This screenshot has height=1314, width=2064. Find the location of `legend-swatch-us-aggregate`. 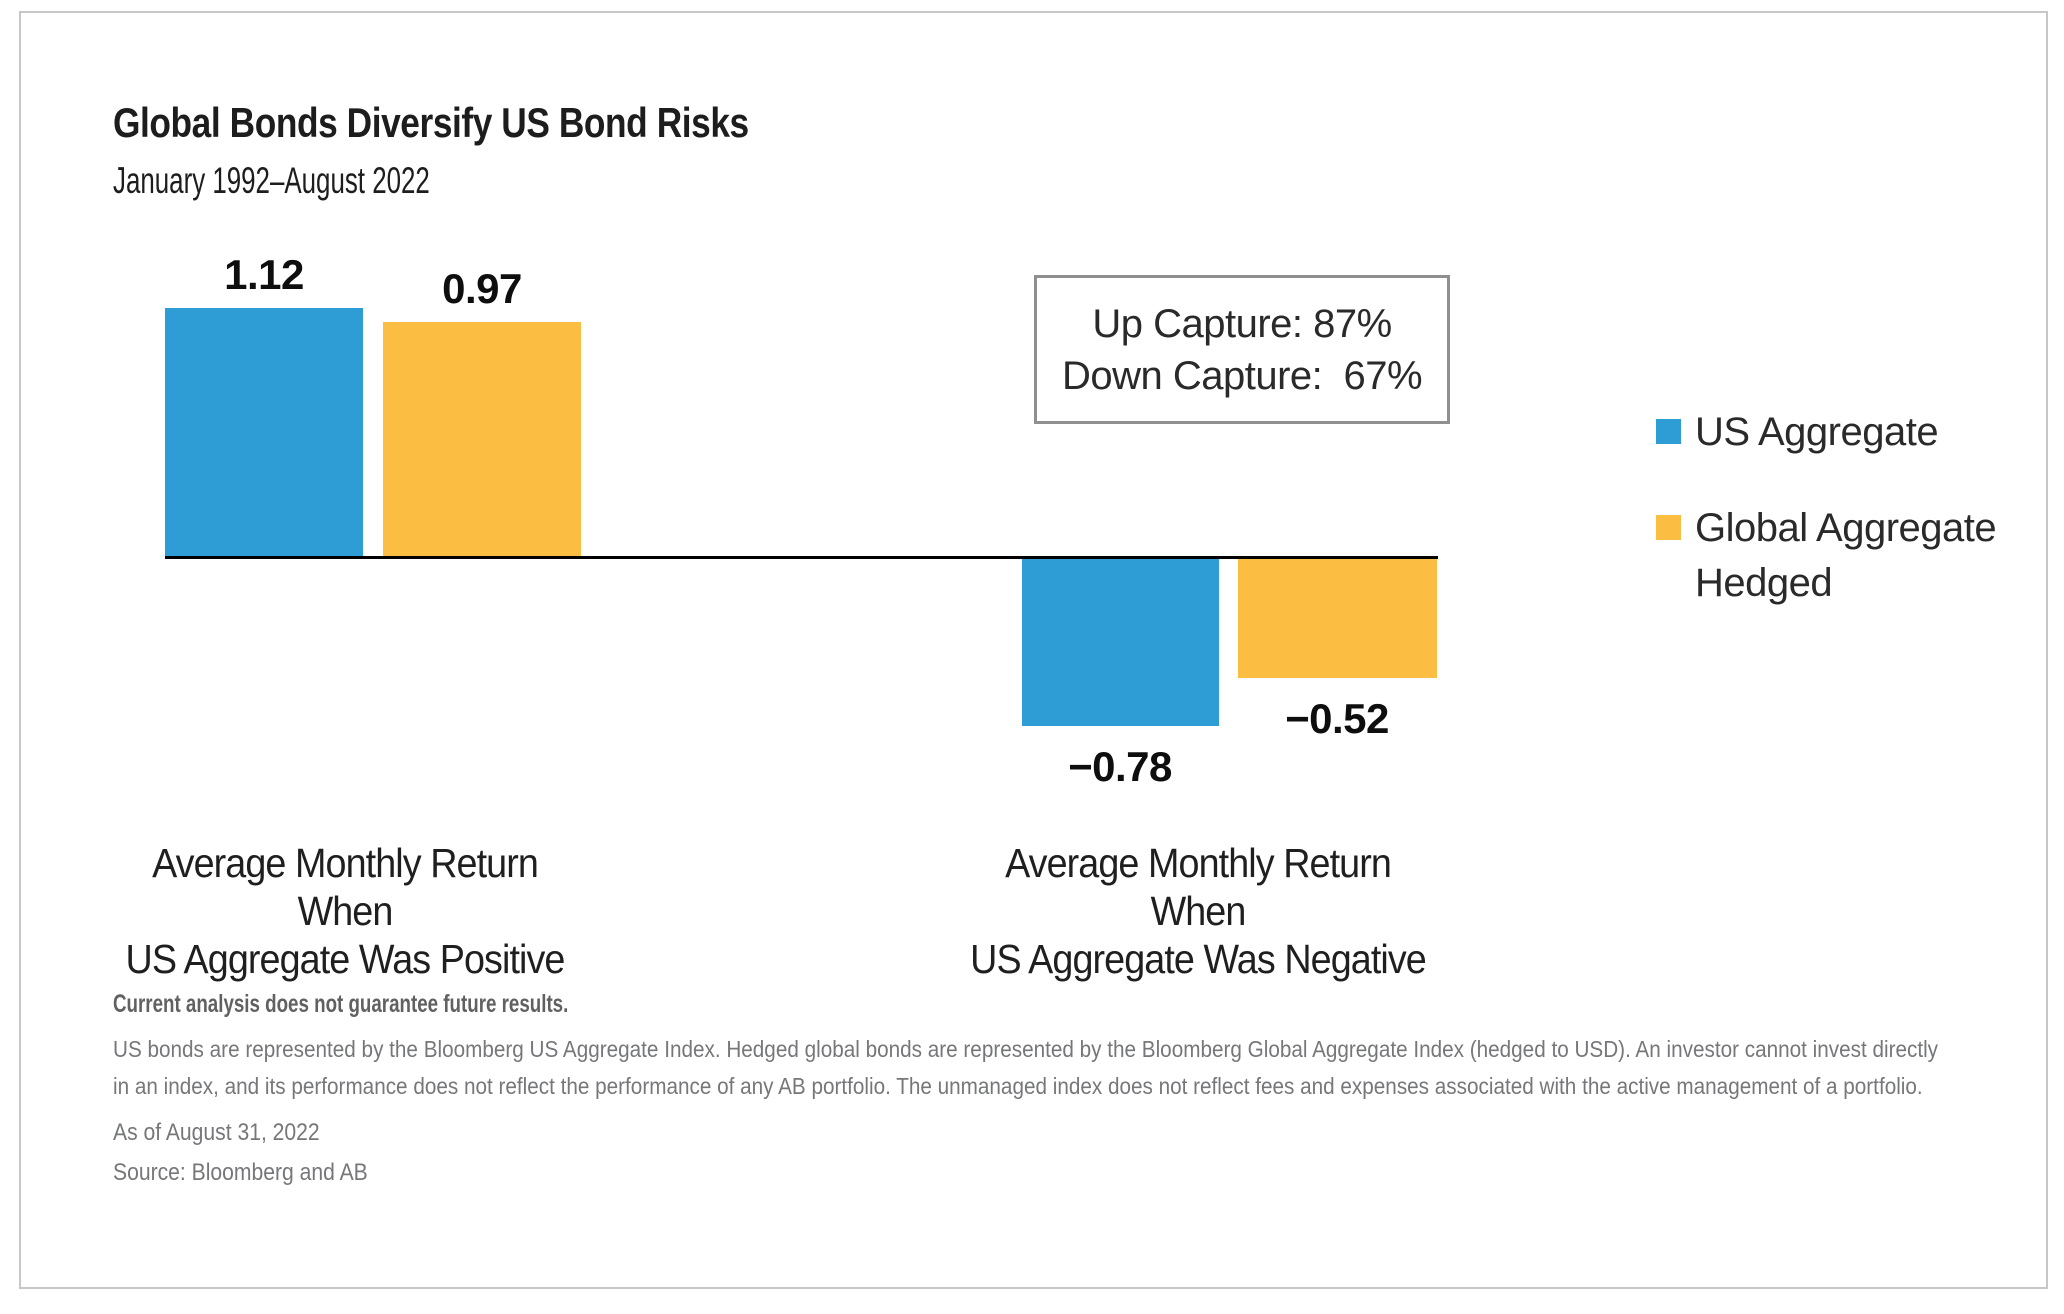

legend-swatch-us-aggregate is located at coordinates (1668, 431).